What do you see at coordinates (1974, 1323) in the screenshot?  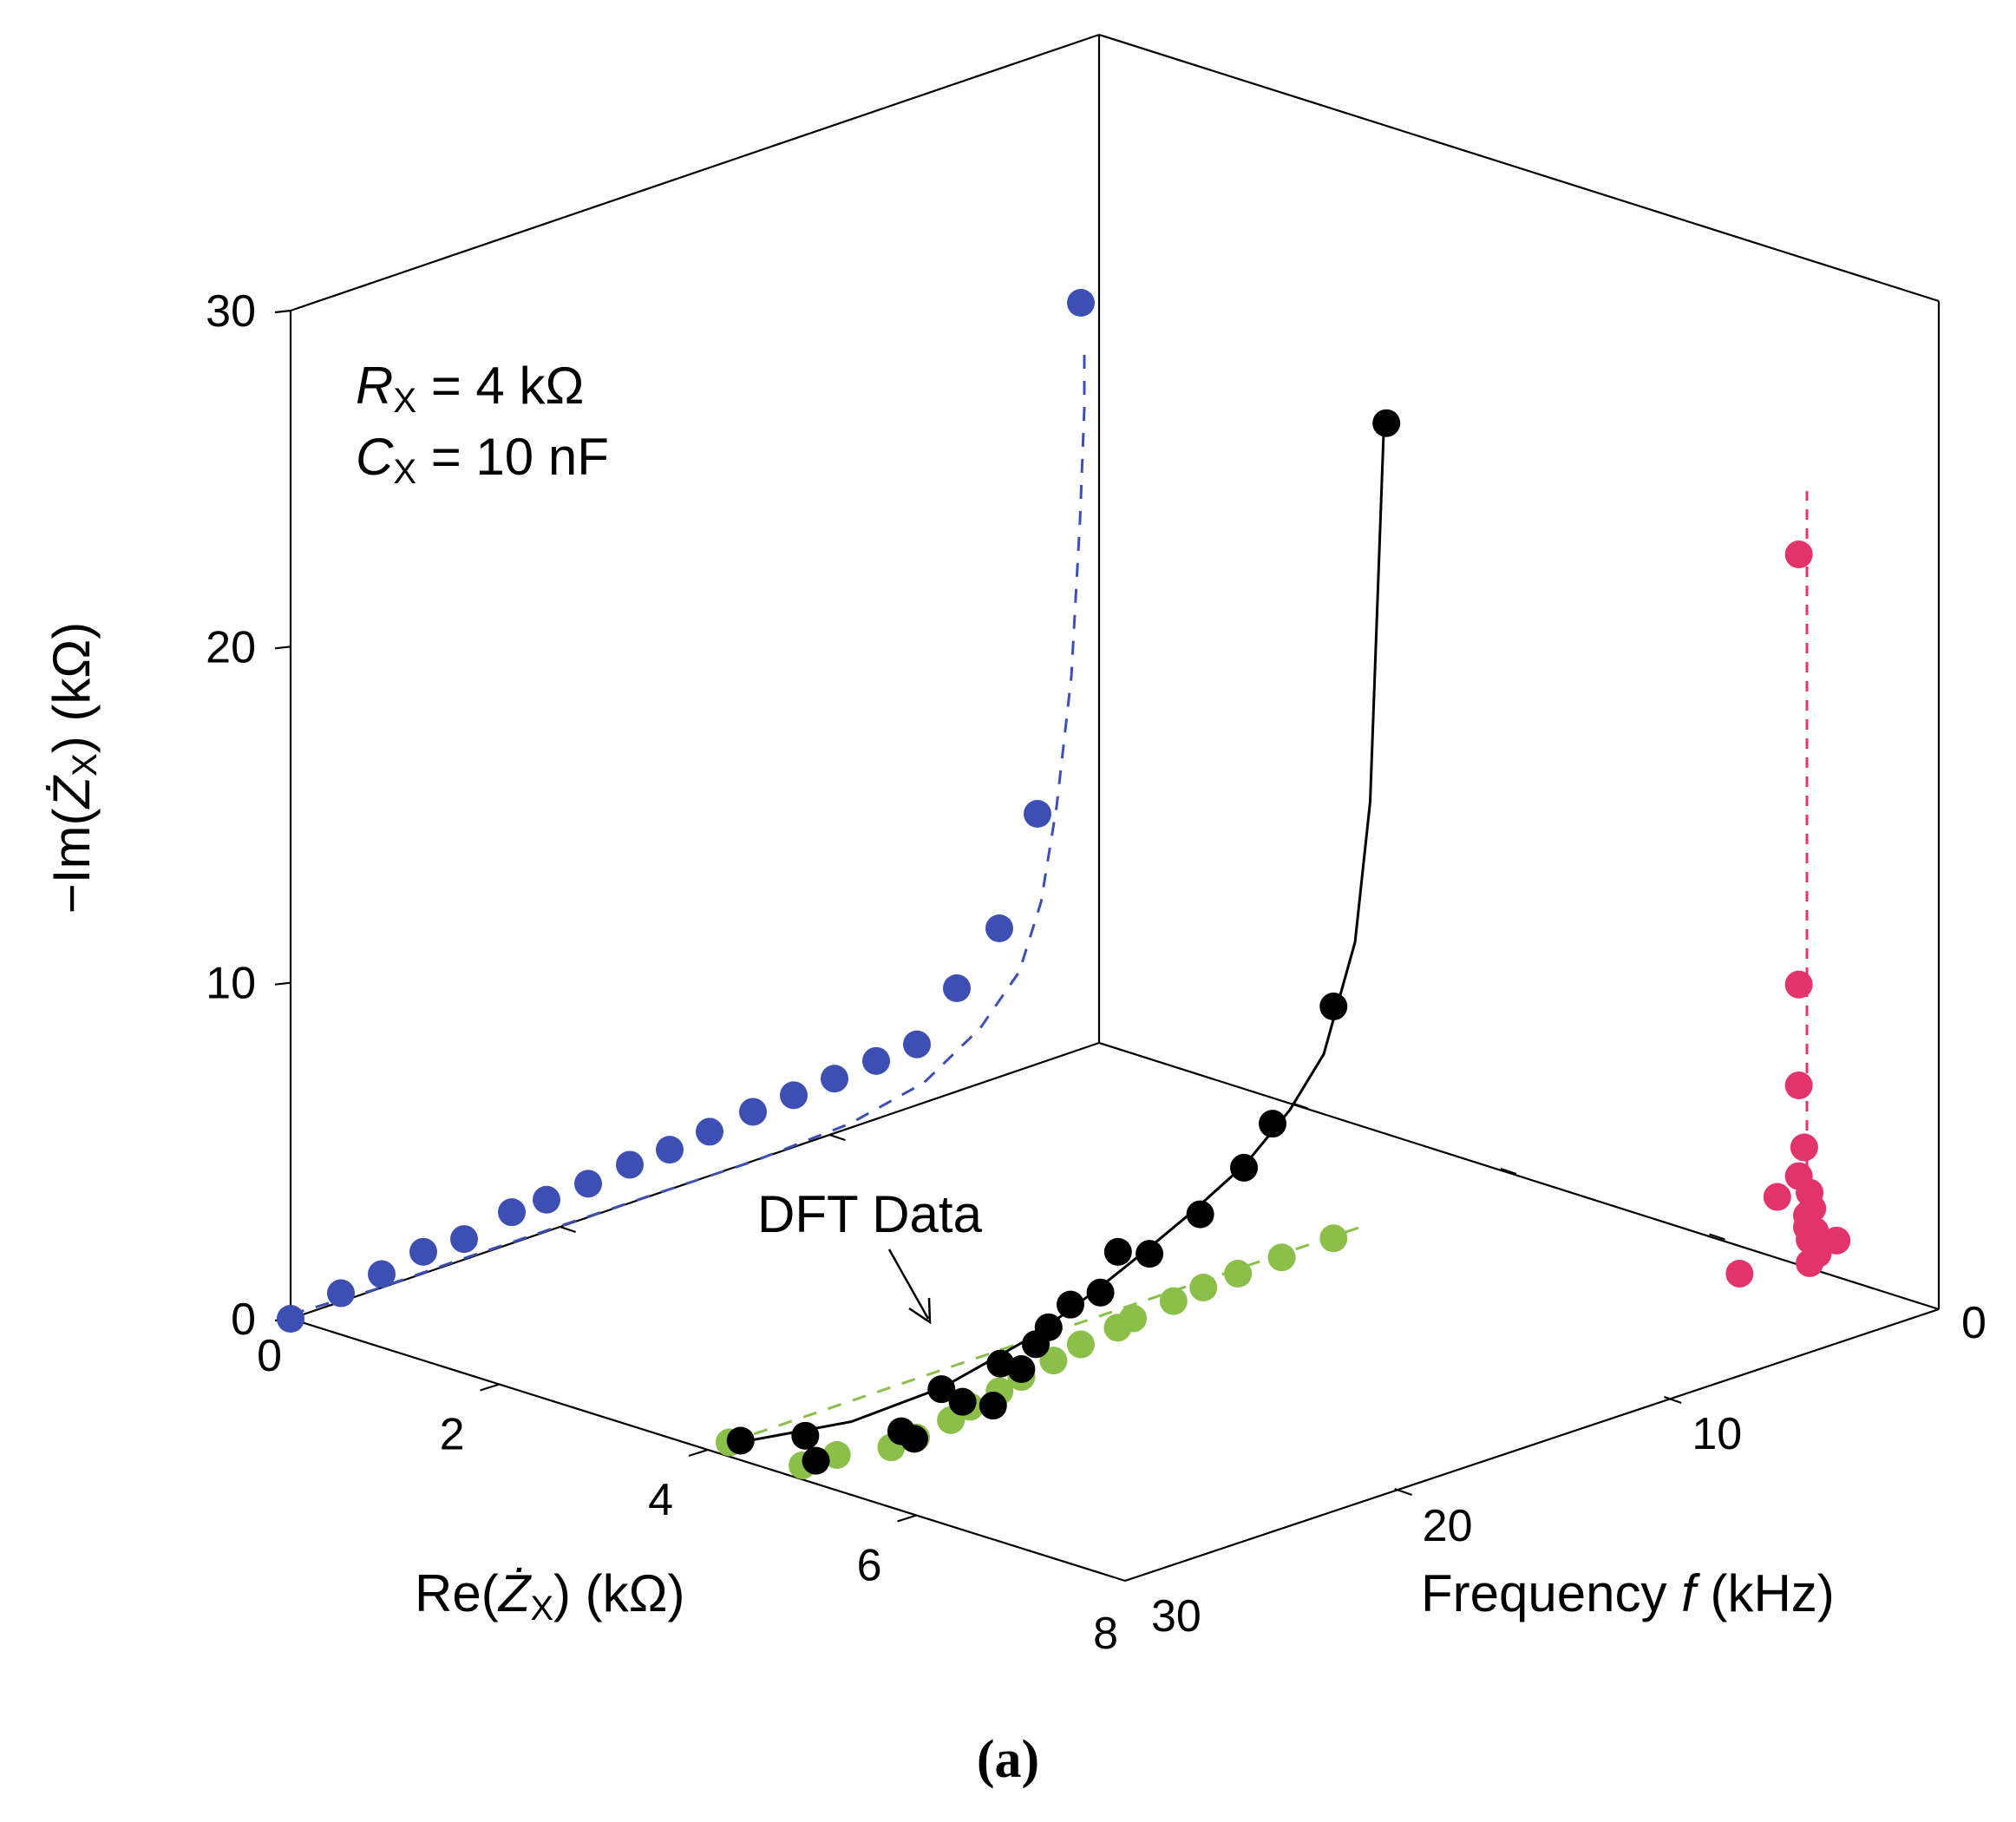 I see `freq-tick-label: 0` at bounding box center [1974, 1323].